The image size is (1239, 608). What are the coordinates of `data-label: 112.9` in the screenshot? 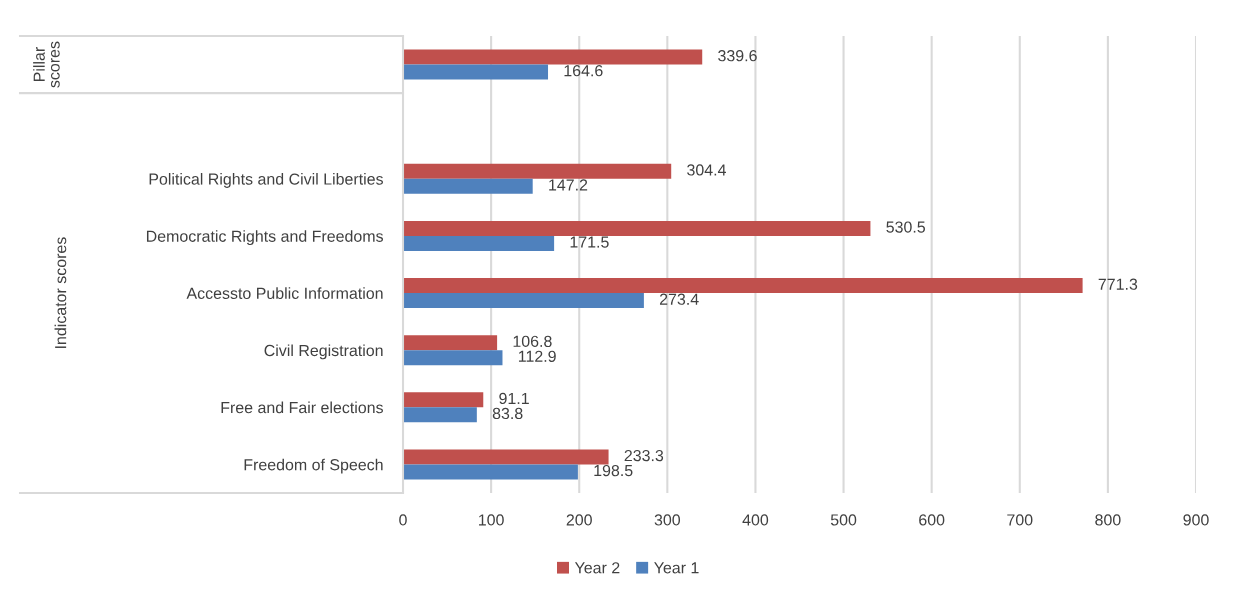 It's located at (537, 356).